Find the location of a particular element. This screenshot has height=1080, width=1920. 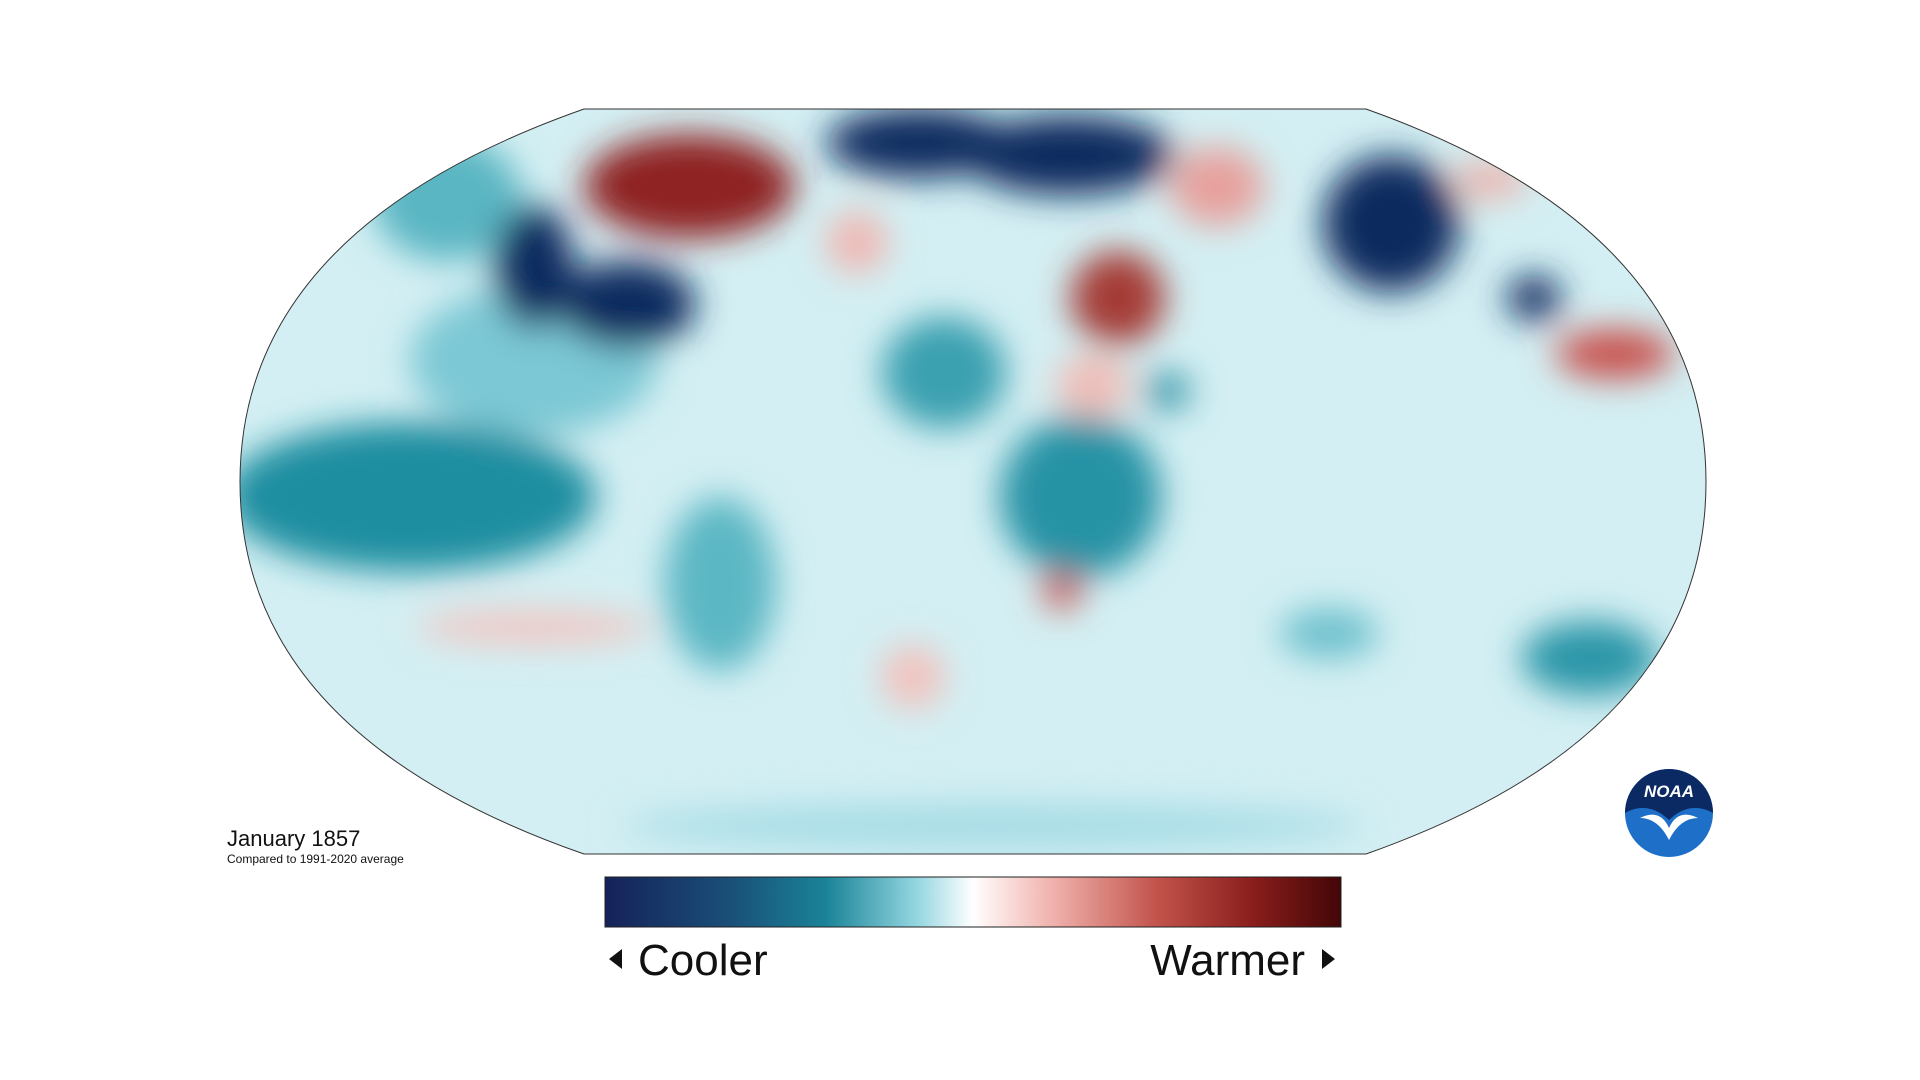

right-arrow is located at coordinates (1328, 959).